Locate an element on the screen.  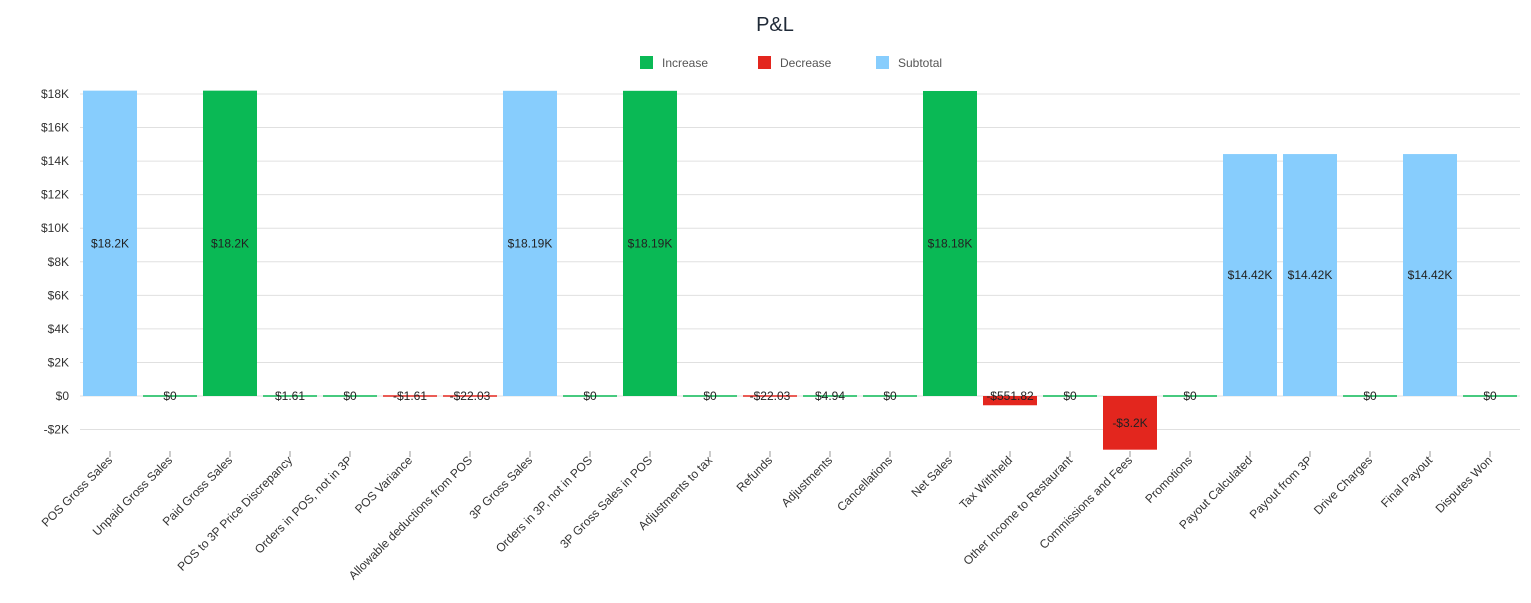
legend-swatch-subtotal is located at coordinates (882, 62).